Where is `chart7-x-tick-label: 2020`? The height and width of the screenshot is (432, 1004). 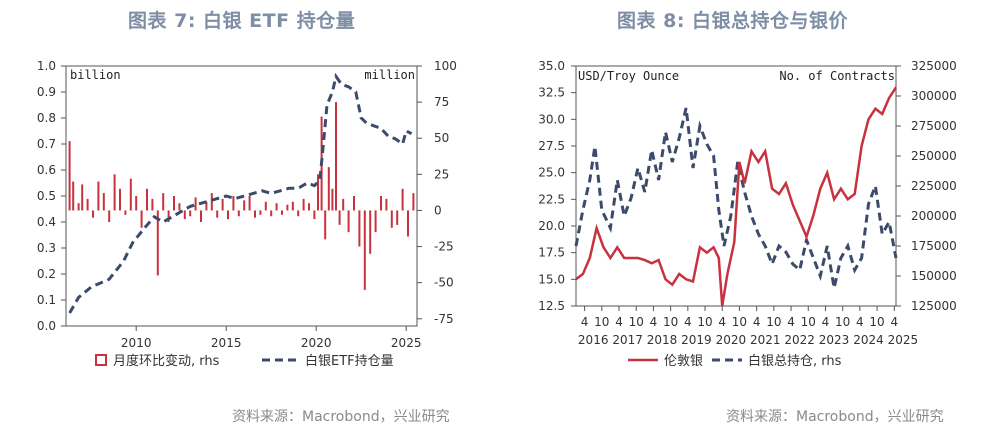
chart7-x-tick-label: 2020 is located at coordinates (316, 343).